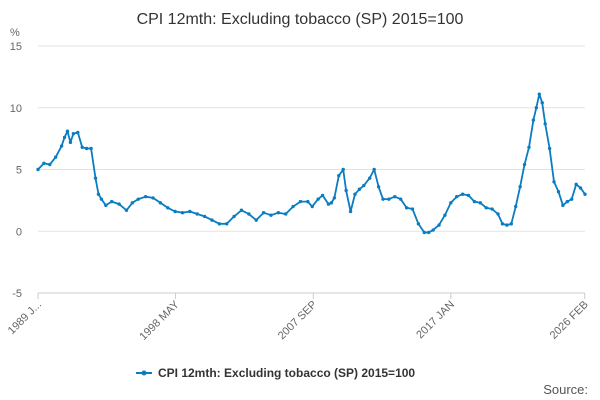  Describe the element at coordinates (16, 47) in the screenshot. I see `y-tick-label: 15` at that location.